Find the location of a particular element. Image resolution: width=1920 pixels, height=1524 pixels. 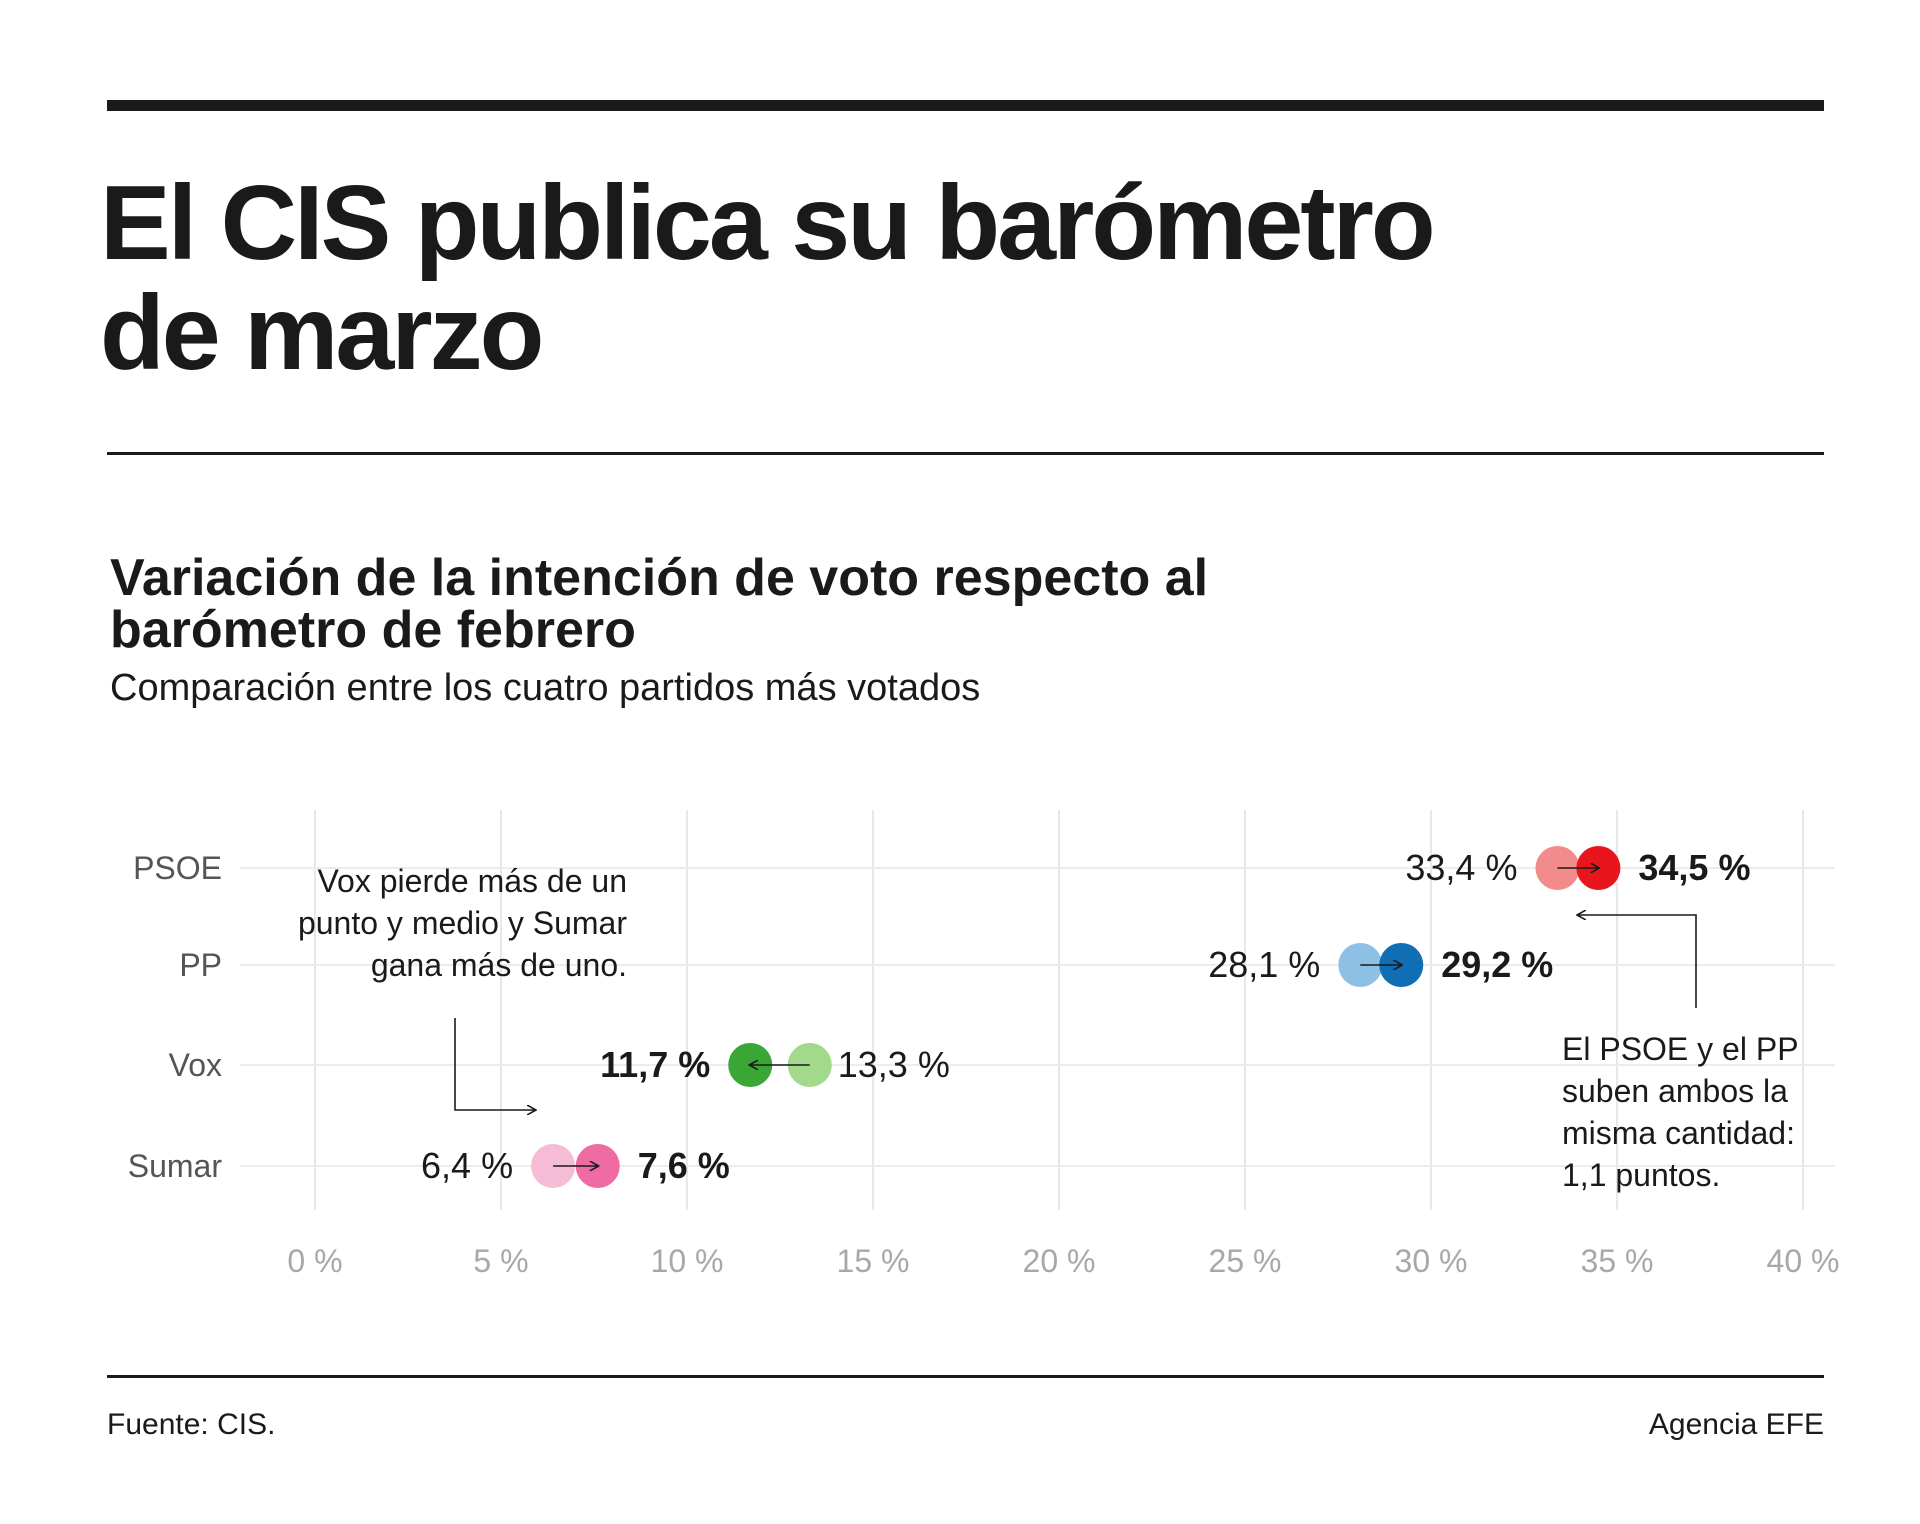

x-tick-label: 0 % is located at coordinates (314, 1261).